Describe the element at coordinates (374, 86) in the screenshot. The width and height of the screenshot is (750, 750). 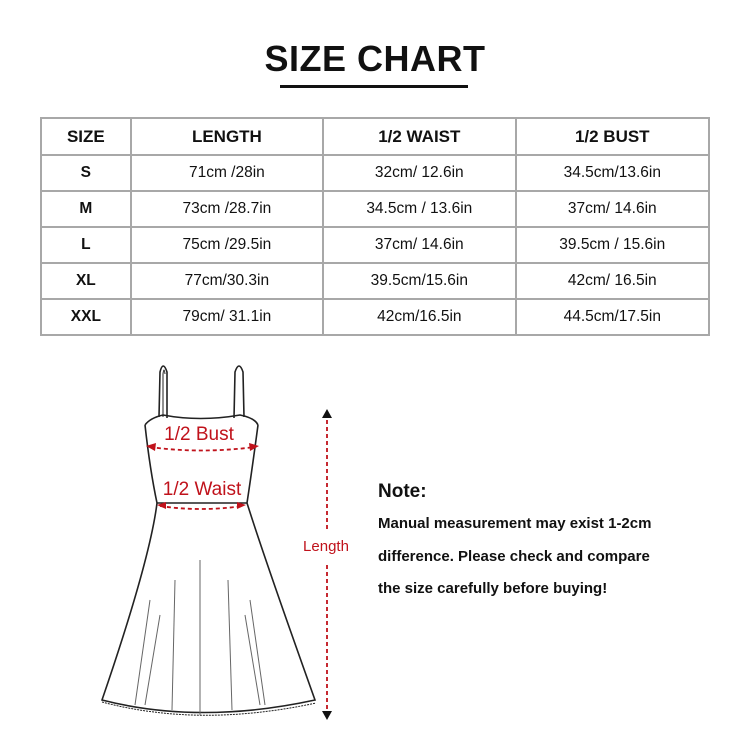
I see `title-underline` at that location.